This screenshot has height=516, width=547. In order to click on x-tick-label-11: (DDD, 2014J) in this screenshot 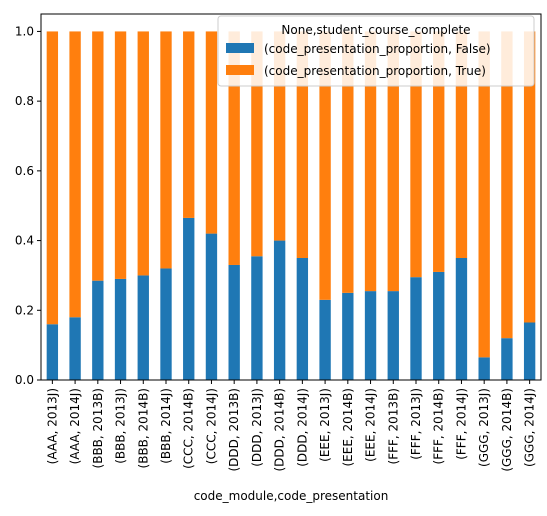, I will do `click(302, 427)`.